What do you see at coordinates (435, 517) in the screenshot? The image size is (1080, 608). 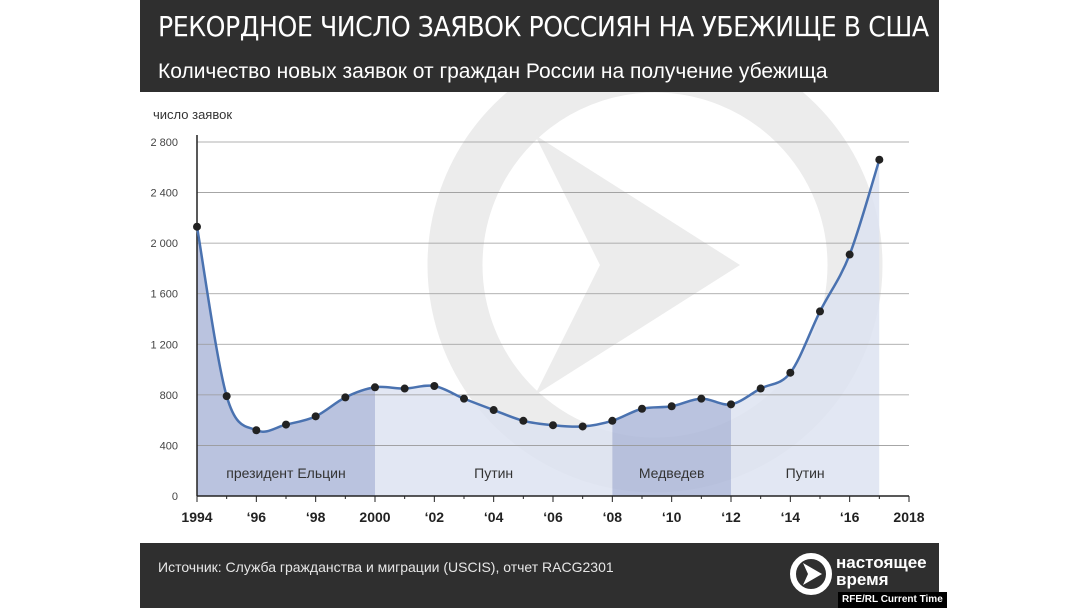 I see `x-tick-label: ‘02` at bounding box center [435, 517].